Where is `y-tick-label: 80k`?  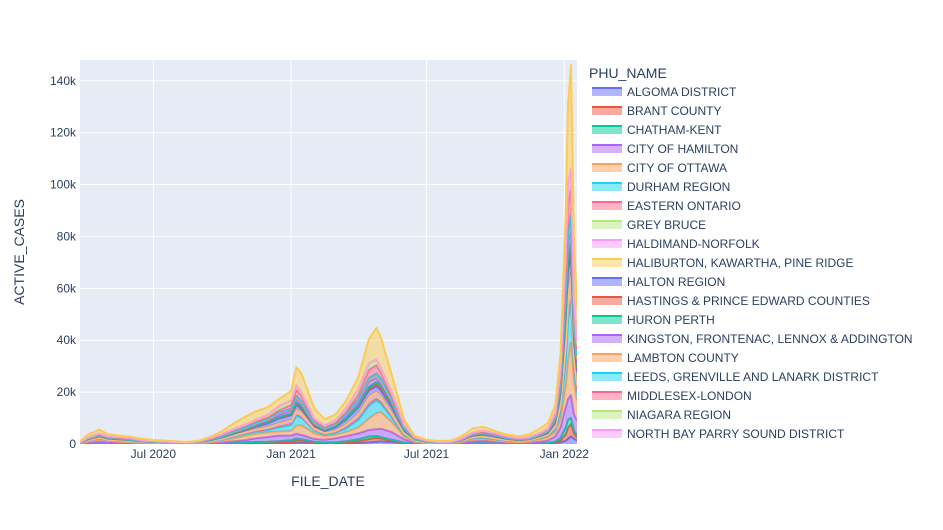 y-tick-label: 80k is located at coordinates (67, 236).